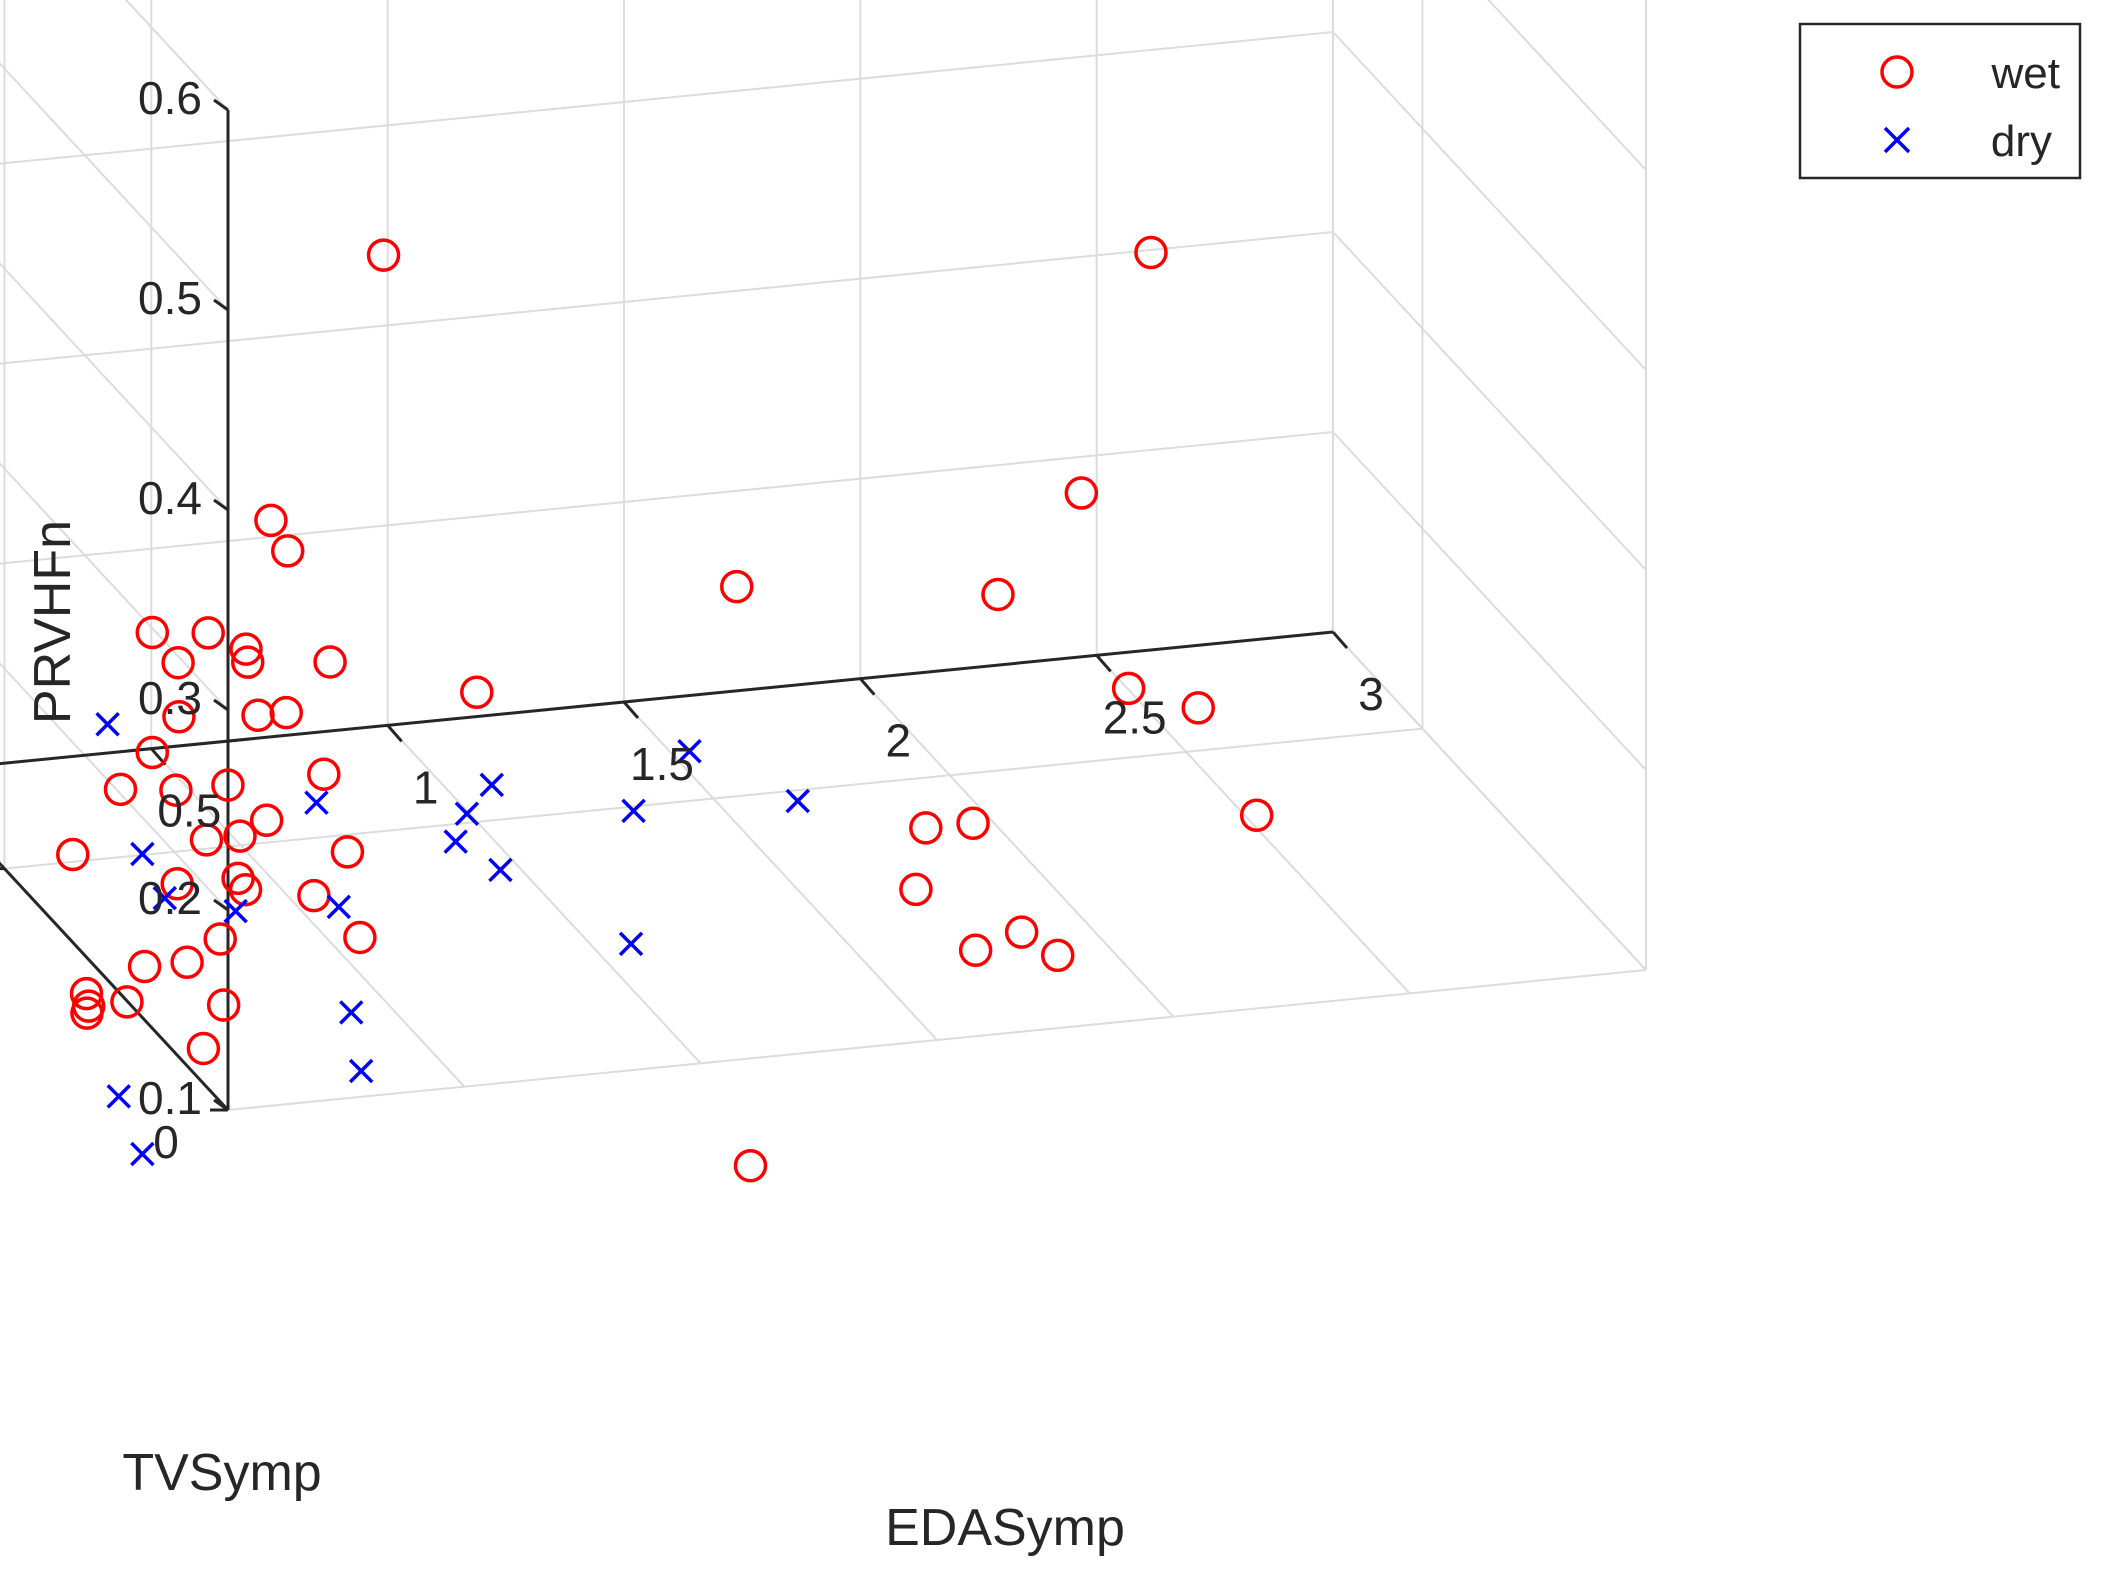 The width and height of the screenshot is (2103, 1582). I want to click on legend-dry-label: dry, so click(2021, 141).